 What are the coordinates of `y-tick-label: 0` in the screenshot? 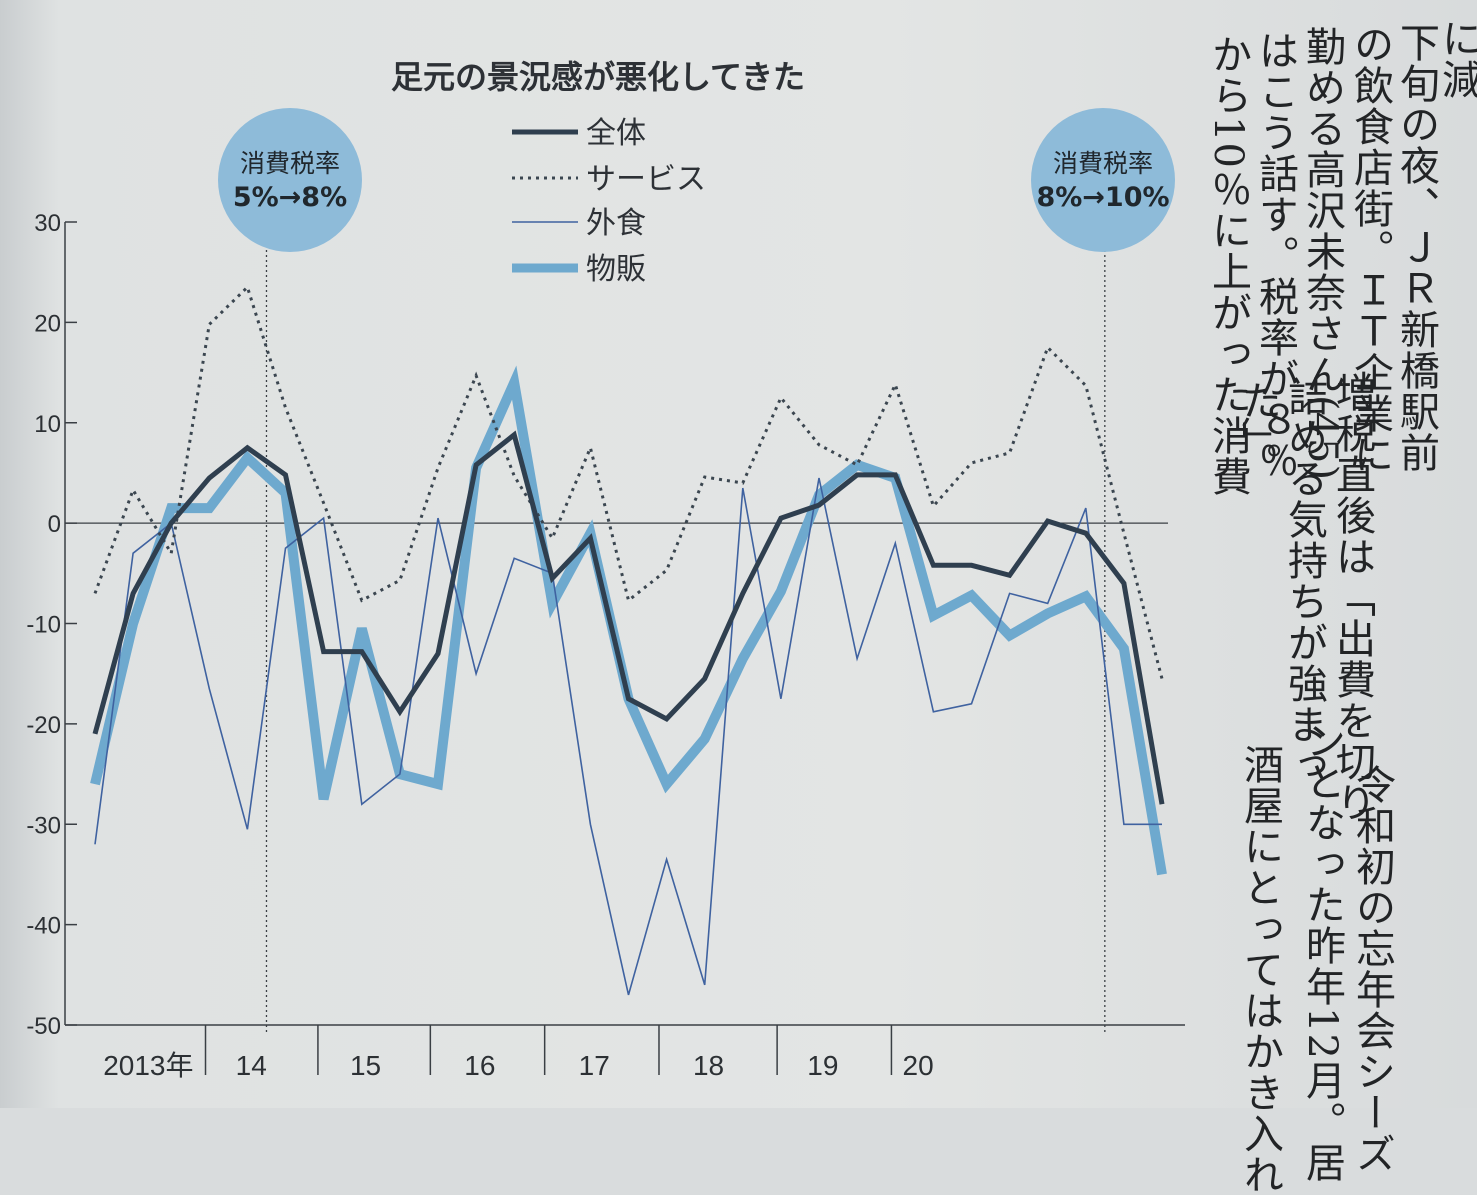 It's located at (54, 524).